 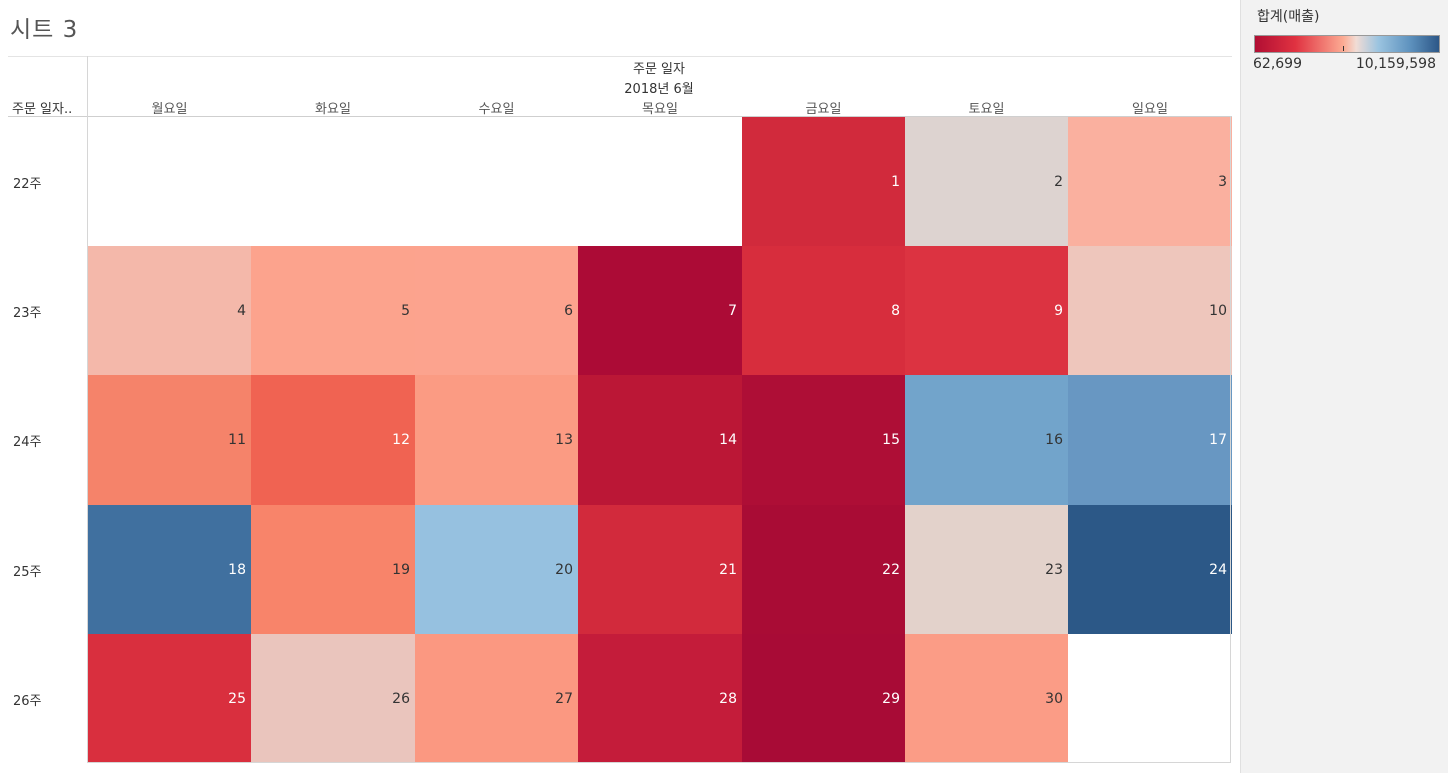 I want to click on heatmap-cell: 24, so click(x=1150, y=569).